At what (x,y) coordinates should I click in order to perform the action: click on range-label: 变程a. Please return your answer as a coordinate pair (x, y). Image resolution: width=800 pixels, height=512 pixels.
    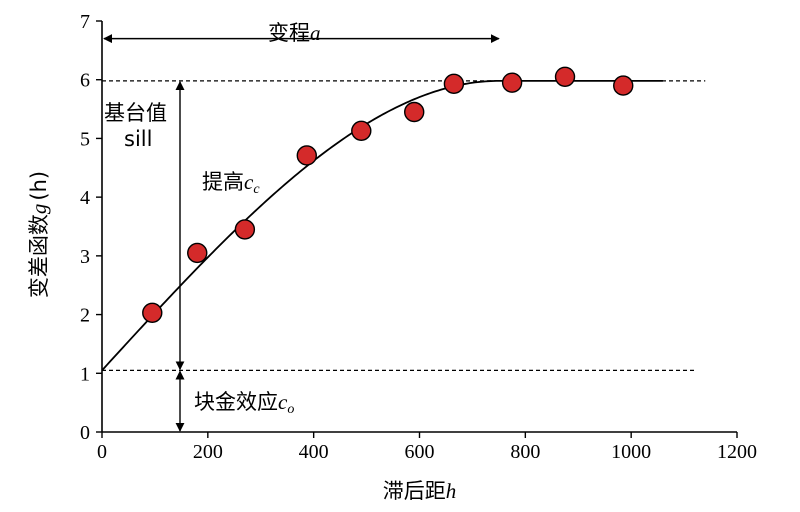
    Looking at the image, I should click on (294, 33).